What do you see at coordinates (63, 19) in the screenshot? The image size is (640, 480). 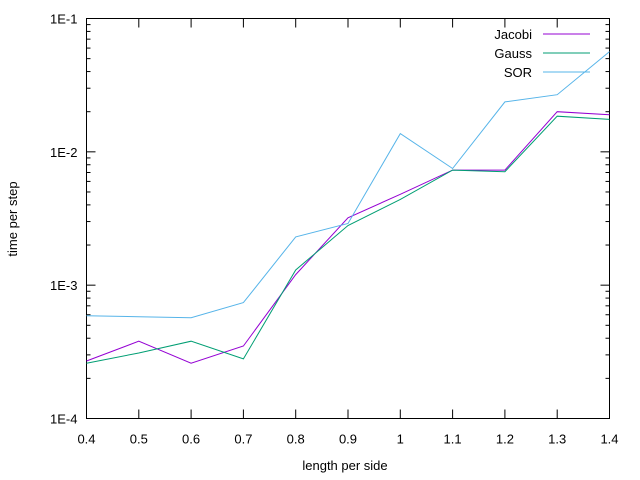 I see `y-tick-label: 1E-1` at bounding box center [63, 19].